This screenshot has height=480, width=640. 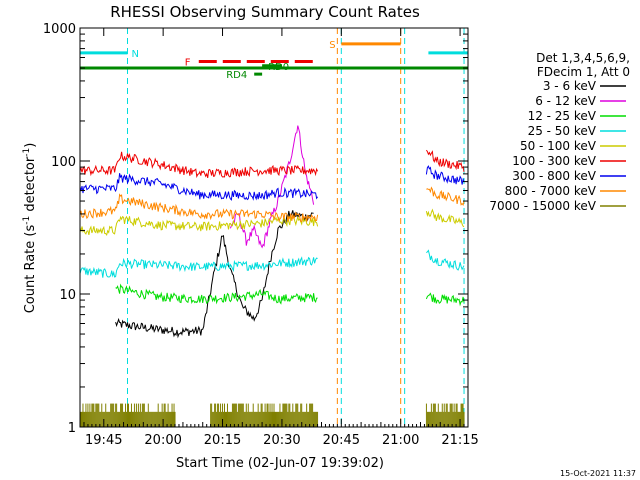 I want to click on series-1-line, so click(x=272, y=187).